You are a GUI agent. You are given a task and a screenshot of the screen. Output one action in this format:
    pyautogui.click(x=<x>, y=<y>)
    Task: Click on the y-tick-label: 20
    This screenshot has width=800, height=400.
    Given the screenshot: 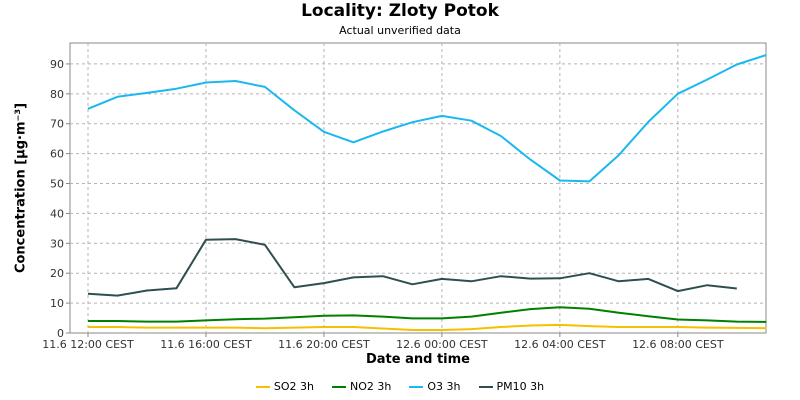 What is the action you would take?
    pyautogui.click(x=57, y=273)
    